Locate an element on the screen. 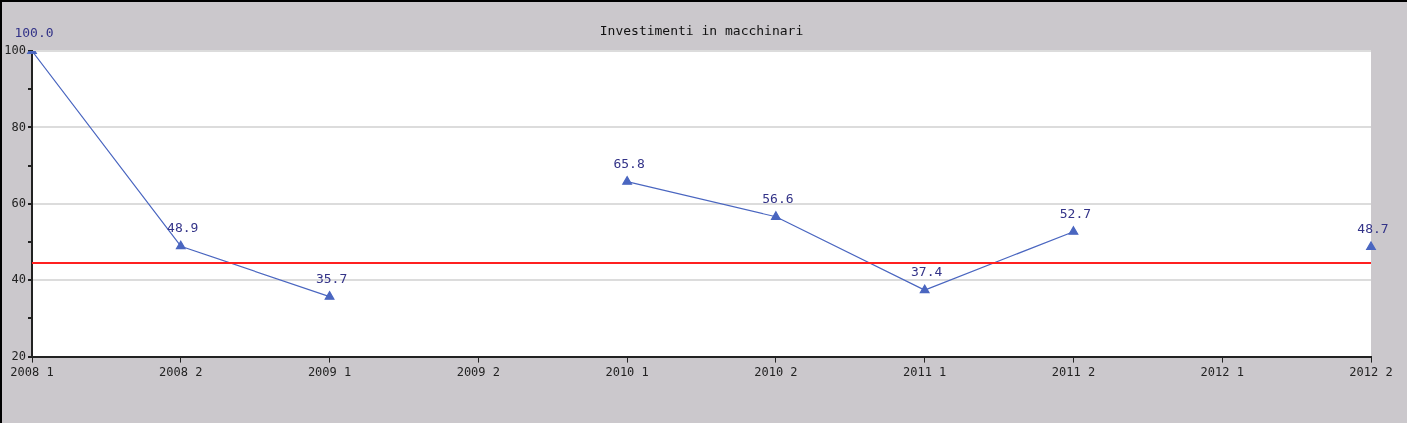 The width and height of the screenshot is (1407, 423). x-tick-label: 2012 2 is located at coordinates (1371, 371).